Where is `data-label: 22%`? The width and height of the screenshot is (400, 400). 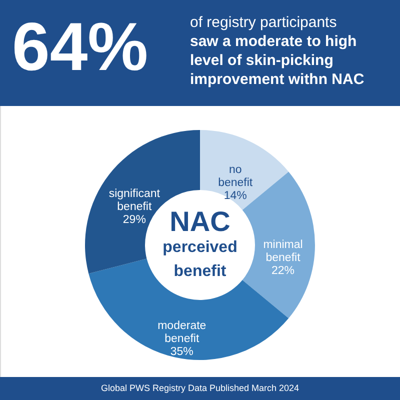
data-label: 22% is located at coordinates (283, 271).